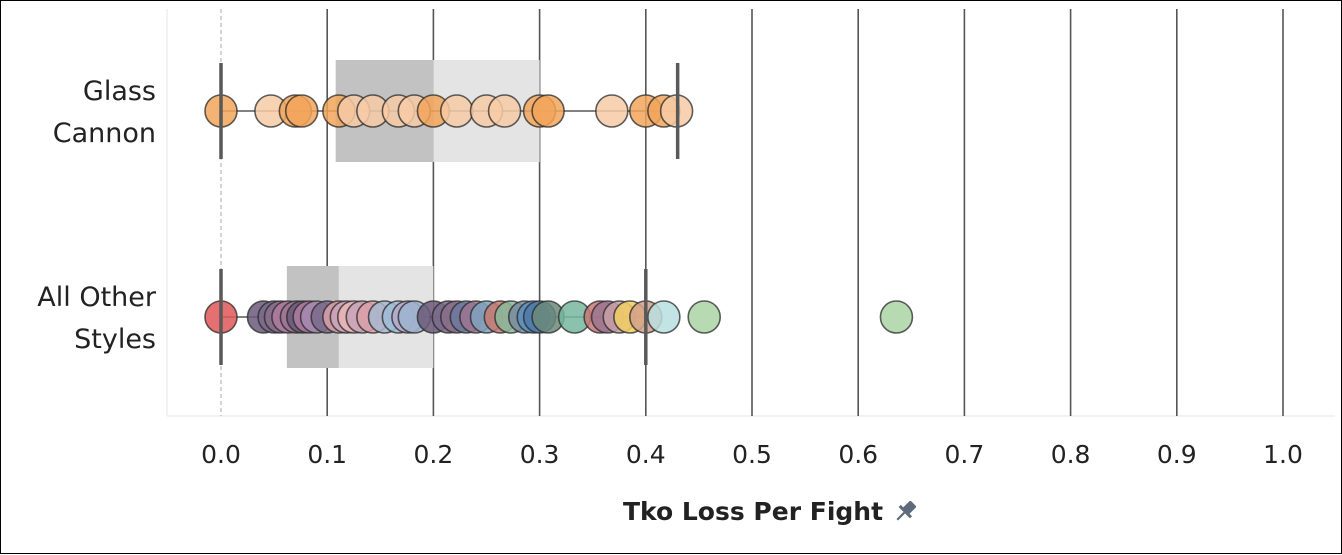 This screenshot has height=555, width=1342. Describe the element at coordinates (221, 454) in the screenshot. I see `x-tick-label: 0.0` at that location.